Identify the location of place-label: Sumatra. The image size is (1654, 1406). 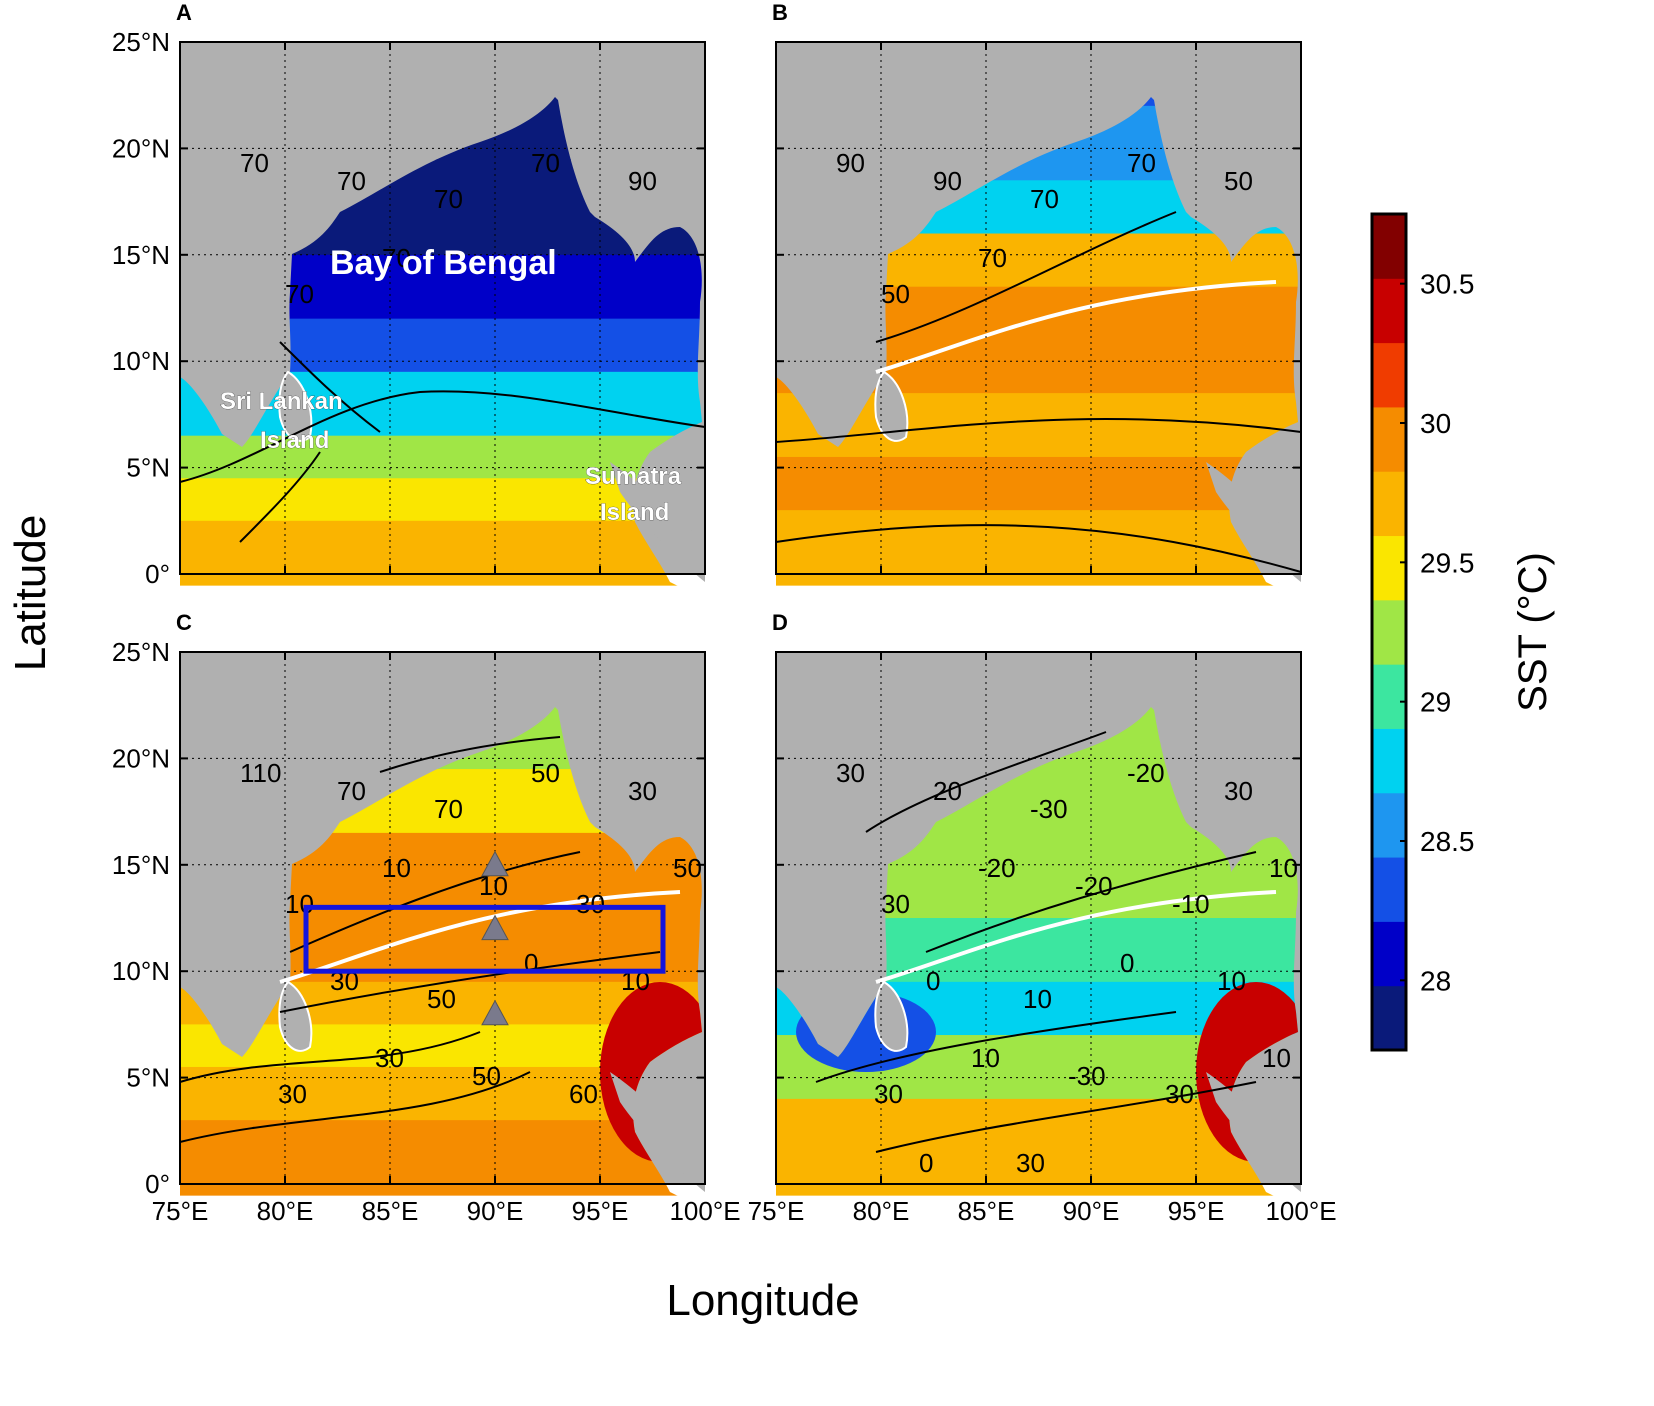
(633, 476).